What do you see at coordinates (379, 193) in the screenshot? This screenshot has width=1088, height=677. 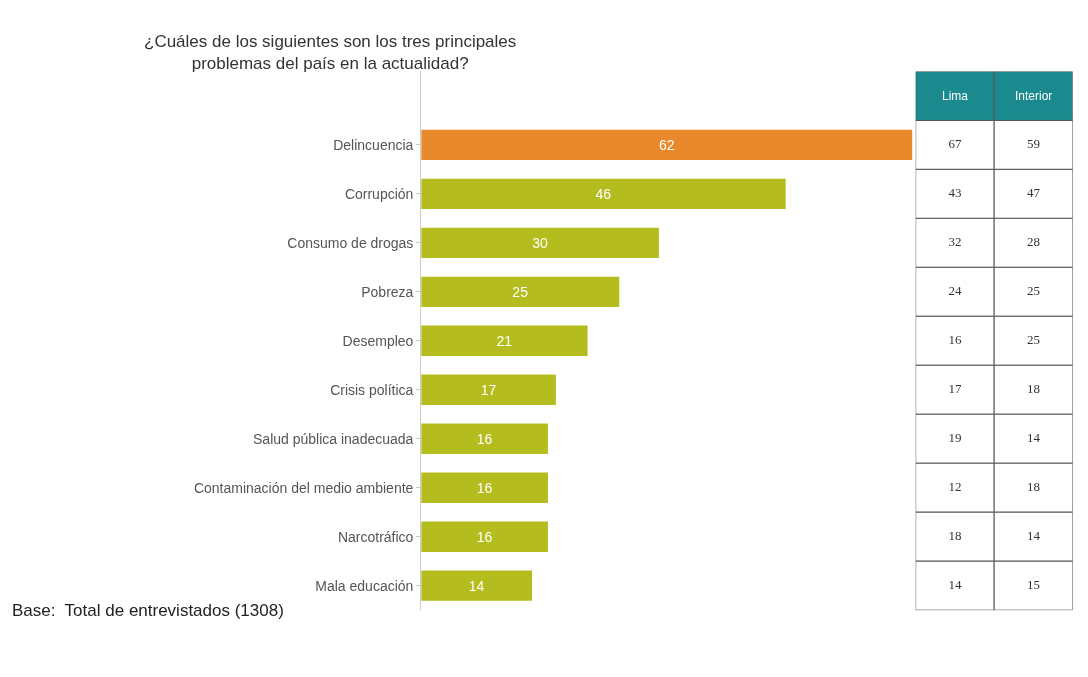 I see `y-tick-label: Corrupción` at bounding box center [379, 193].